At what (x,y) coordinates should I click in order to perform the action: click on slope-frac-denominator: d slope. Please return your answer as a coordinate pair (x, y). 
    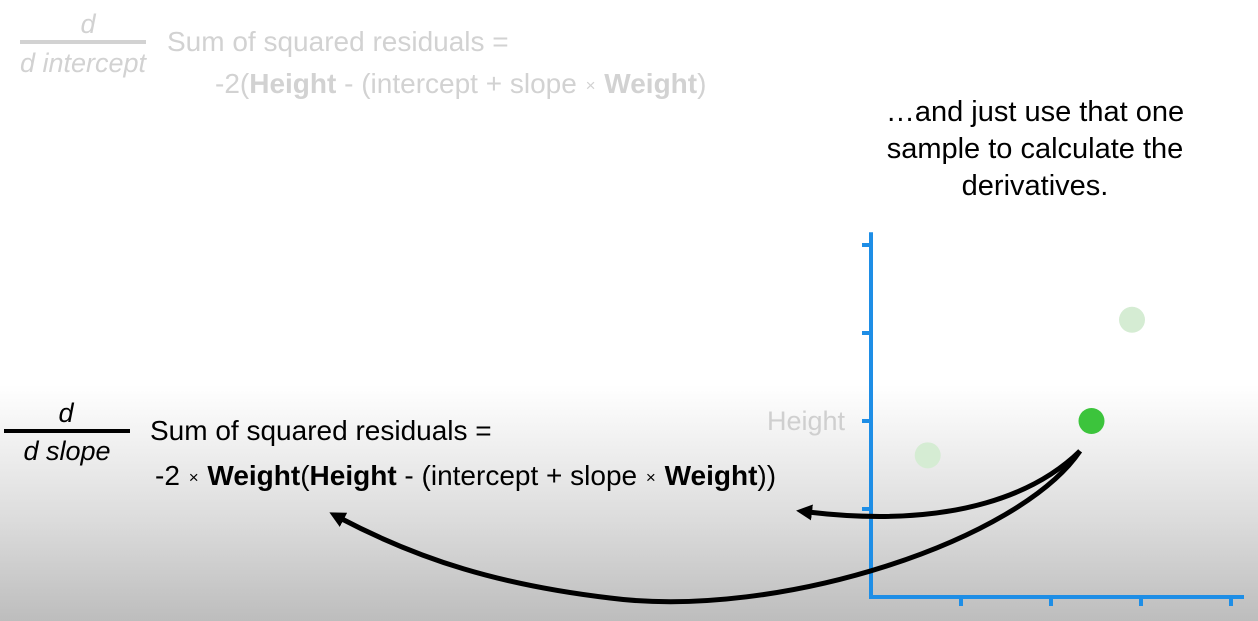
    Looking at the image, I should click on (67, 451).